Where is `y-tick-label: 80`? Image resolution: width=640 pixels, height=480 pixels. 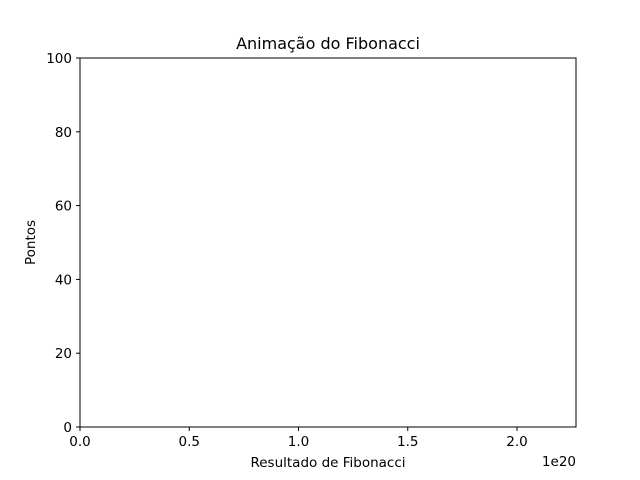
y-tick-label: 80 is located at coordinates (63, 133).